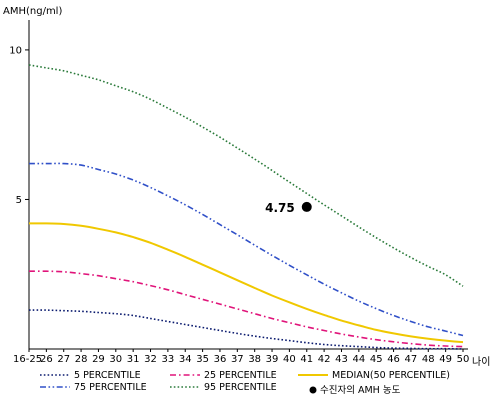 This screenshot has height=400, width=500. What do you see at coordinates (306, 206) in the screenshot?
I see `patient-amh-marker` at bounding box center [306, 206].